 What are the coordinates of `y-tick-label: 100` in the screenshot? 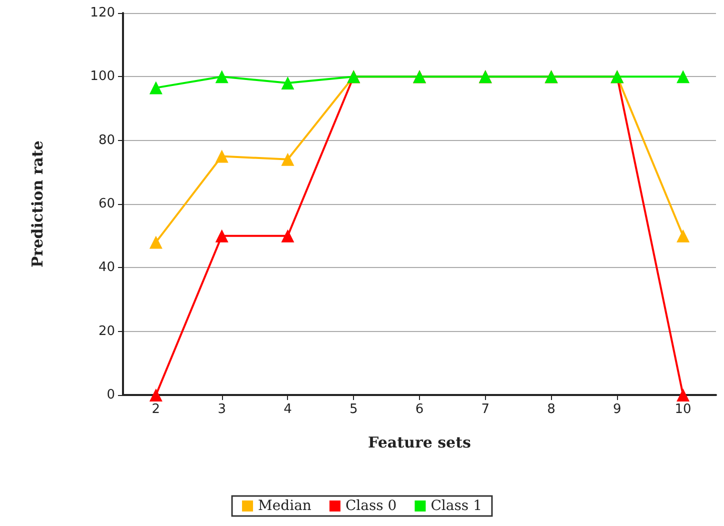 It's located at (102, 76).